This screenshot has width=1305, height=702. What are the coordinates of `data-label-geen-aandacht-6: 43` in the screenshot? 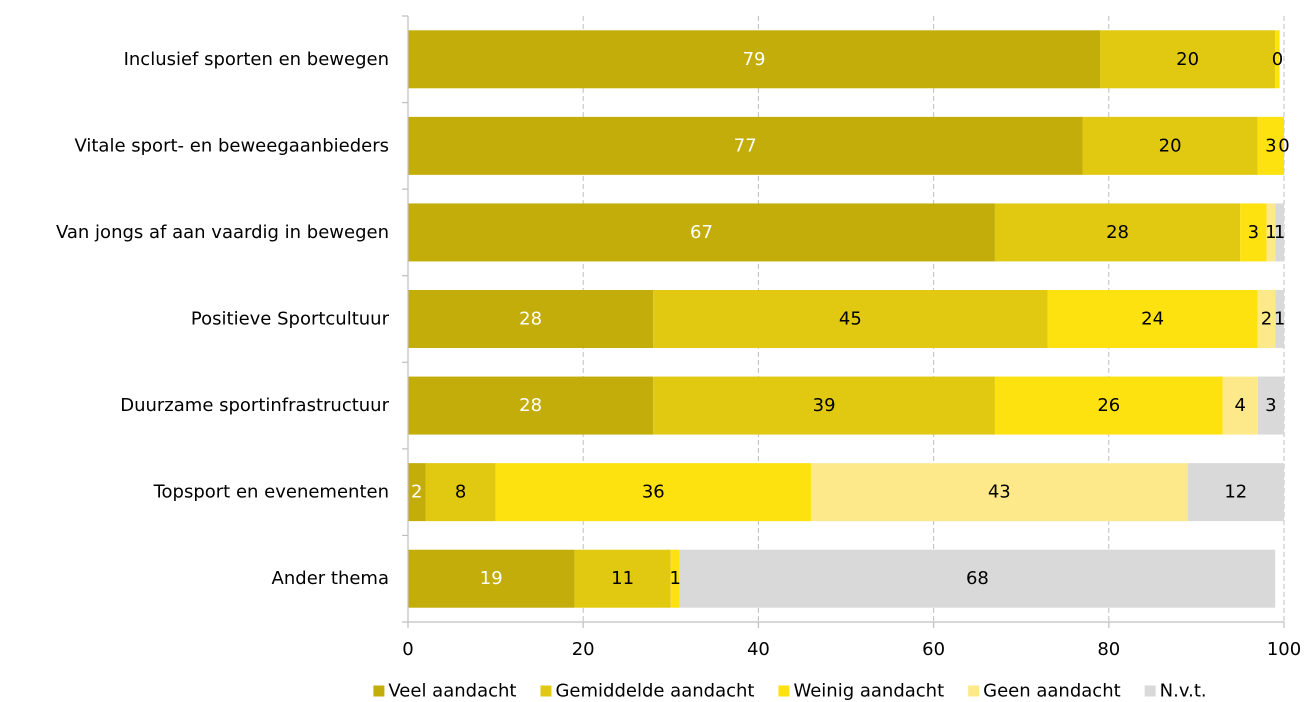 It's located at (999, 492).